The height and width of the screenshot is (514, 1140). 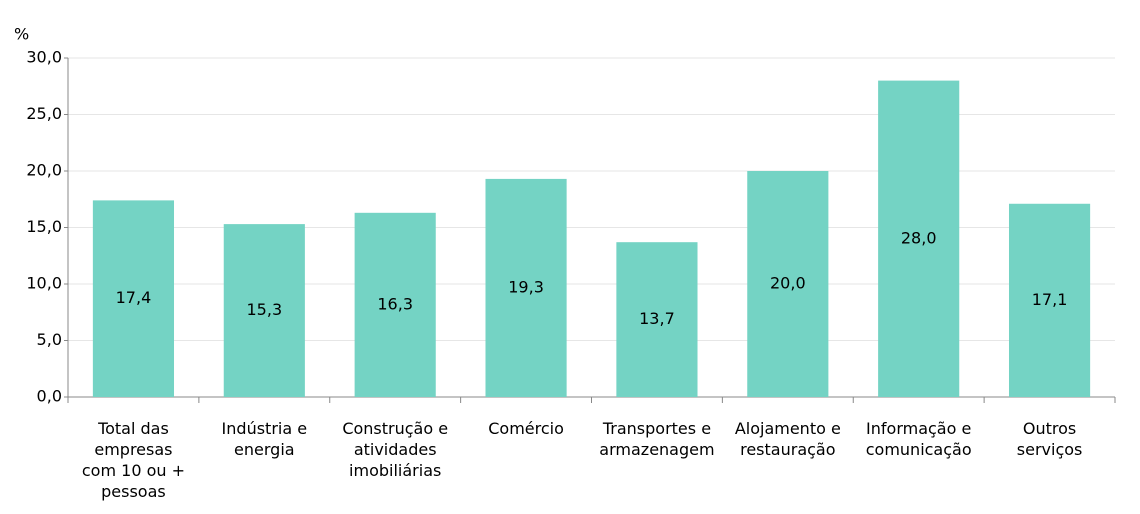 What do you see at coordinates (49, 339) in the screenshot?
I see `y-tick-label: 5,0` at bounding box center [49, 339].